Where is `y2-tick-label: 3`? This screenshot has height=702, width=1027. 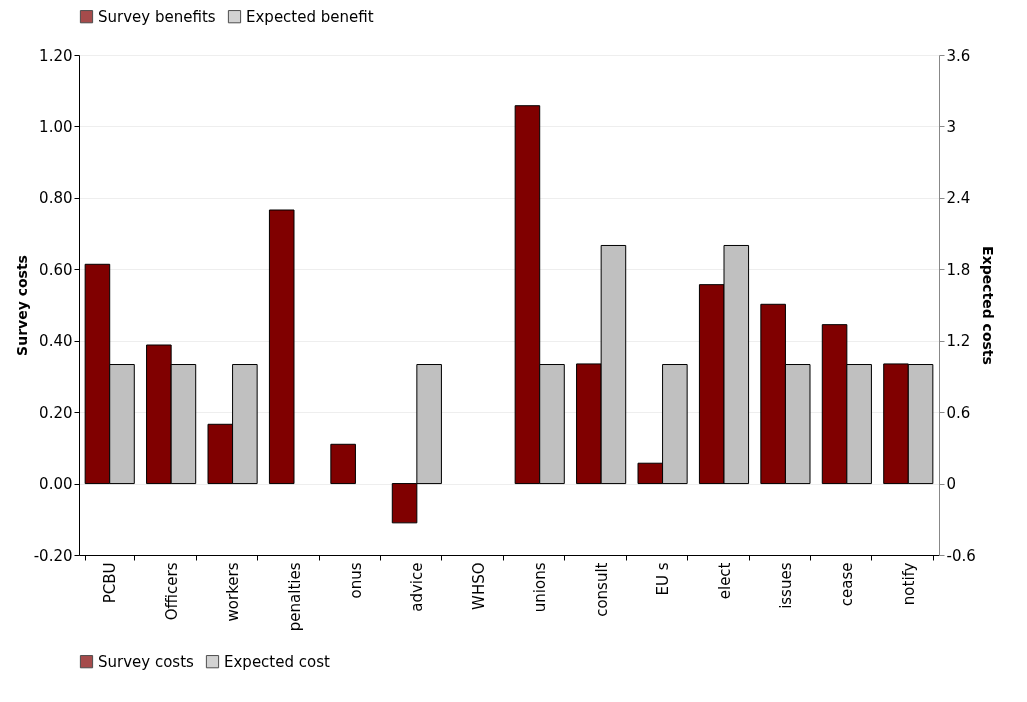
y2-tick-label: 3 is located at coordinates (951, 126).